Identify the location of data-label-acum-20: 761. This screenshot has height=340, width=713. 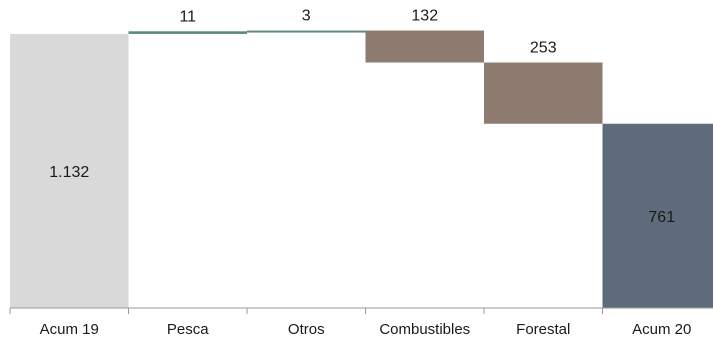
(661, 217).